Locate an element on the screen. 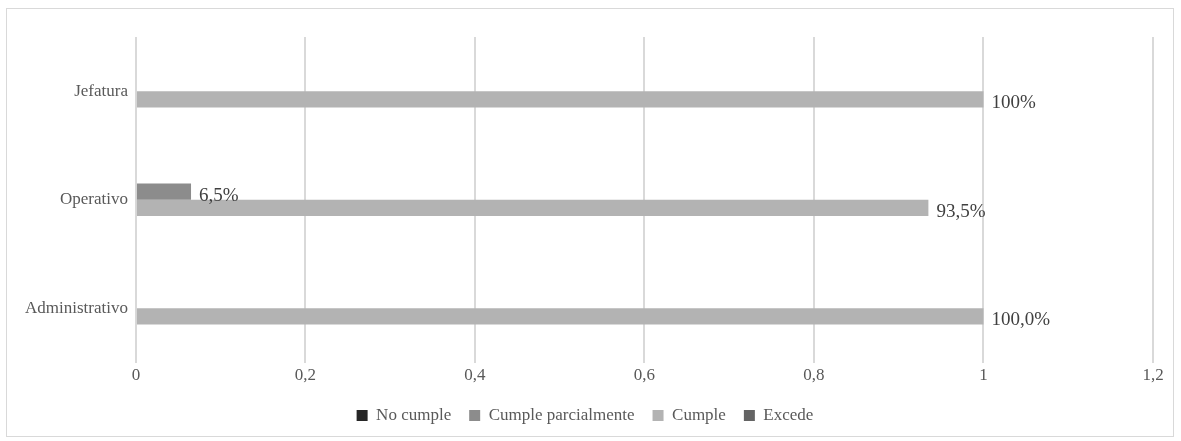  x-tick-label: 0 is located at coordinates (136, 375).